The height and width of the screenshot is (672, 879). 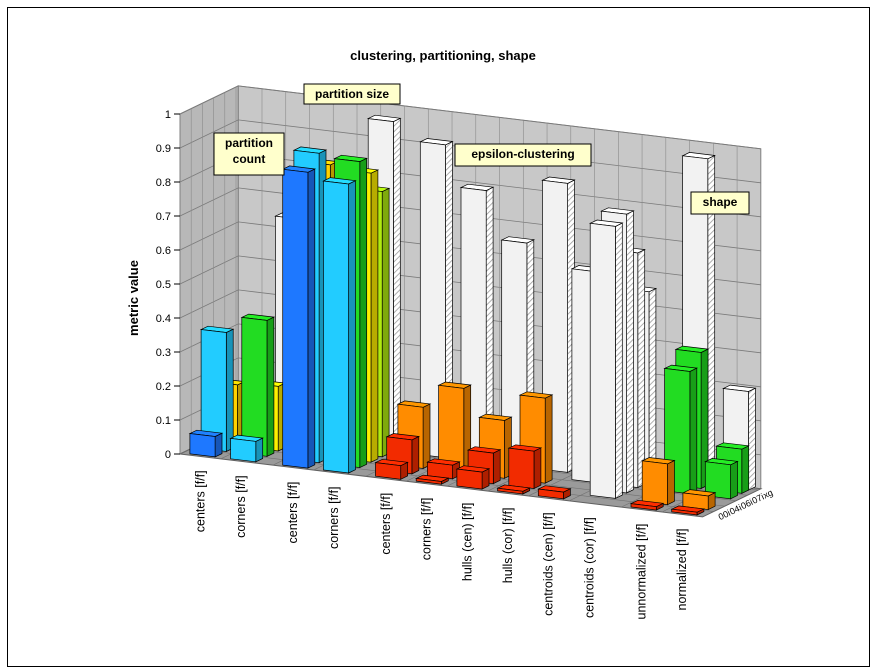 I want to click on x-tick-label: hulls (cen) [f/f], so click(x=467, y=542).